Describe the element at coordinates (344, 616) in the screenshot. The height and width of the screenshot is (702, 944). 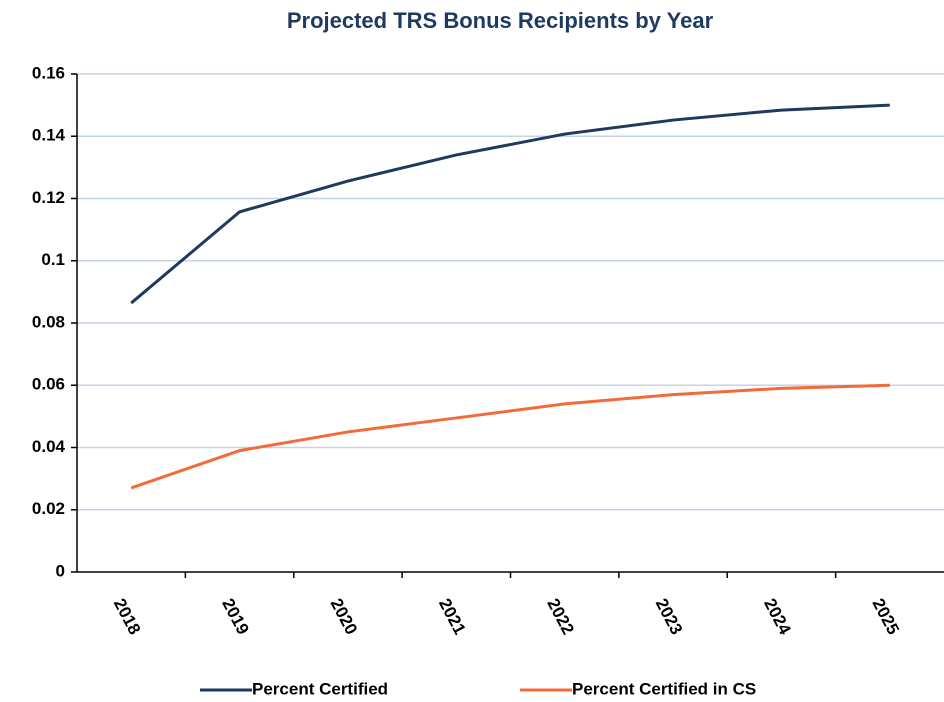
I see `x-tick-label: 2020` at that location.